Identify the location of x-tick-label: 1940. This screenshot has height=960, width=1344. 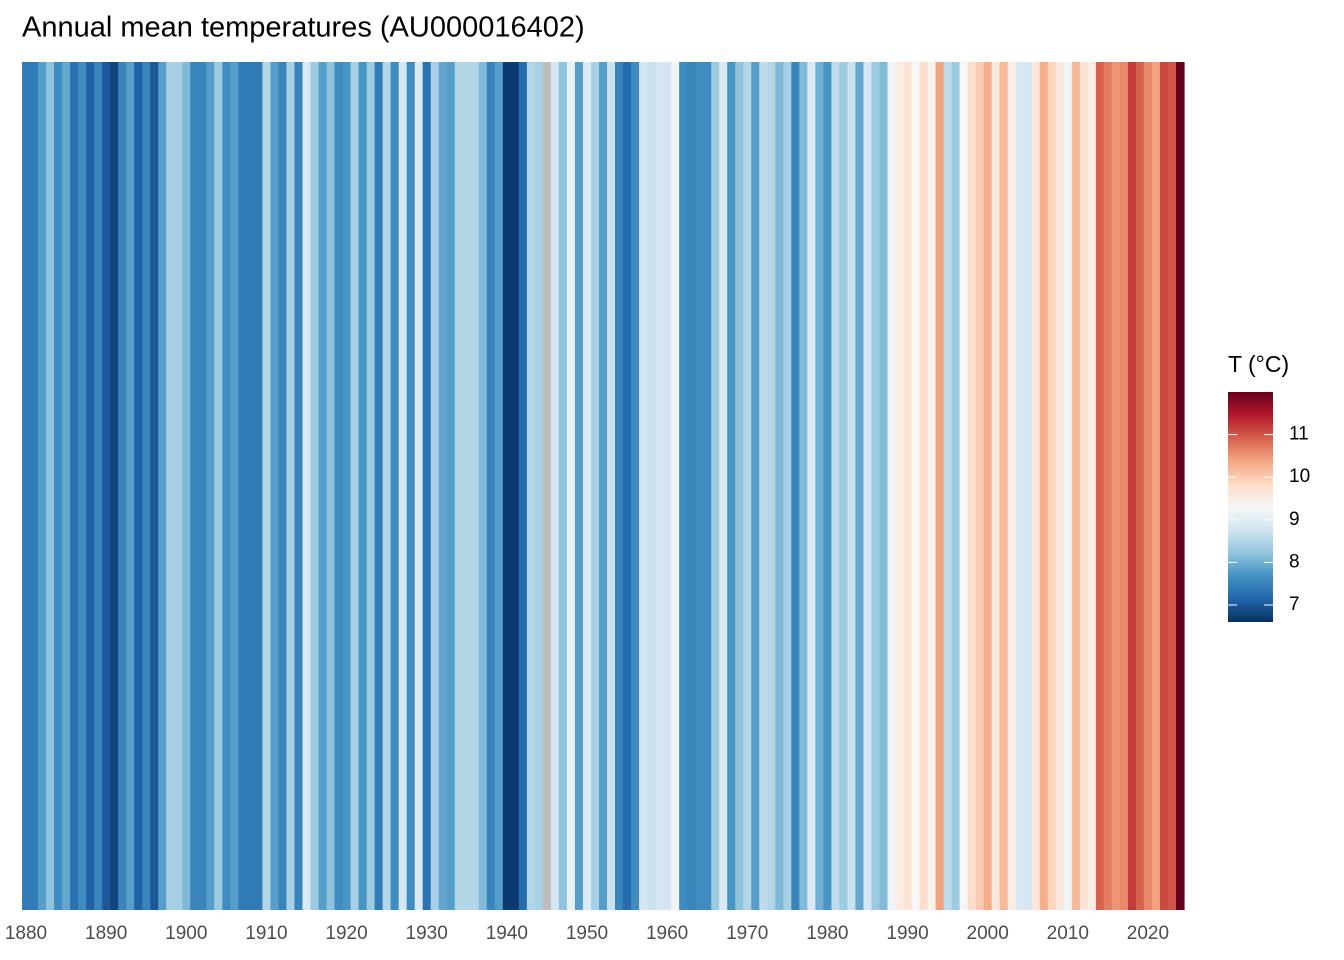
(507, 933).